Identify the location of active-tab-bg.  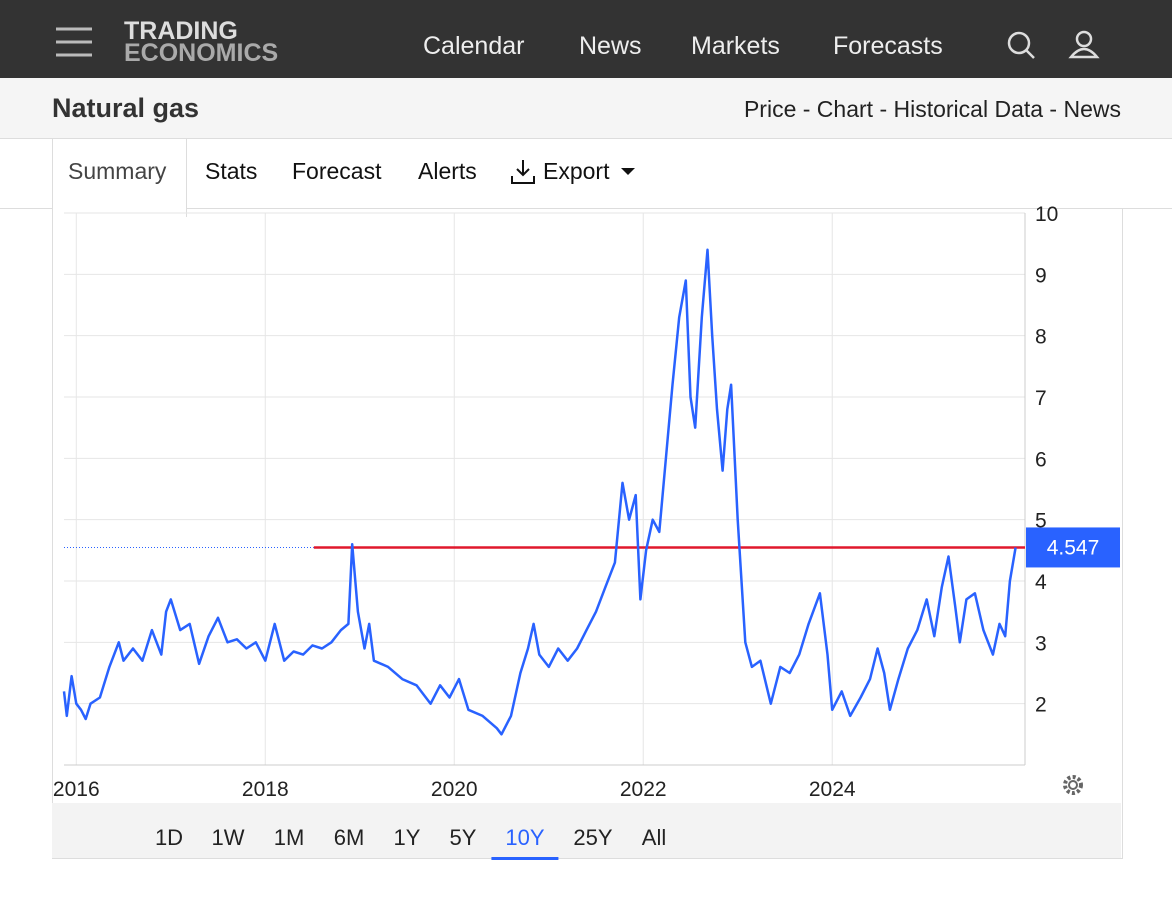
(119, 177).